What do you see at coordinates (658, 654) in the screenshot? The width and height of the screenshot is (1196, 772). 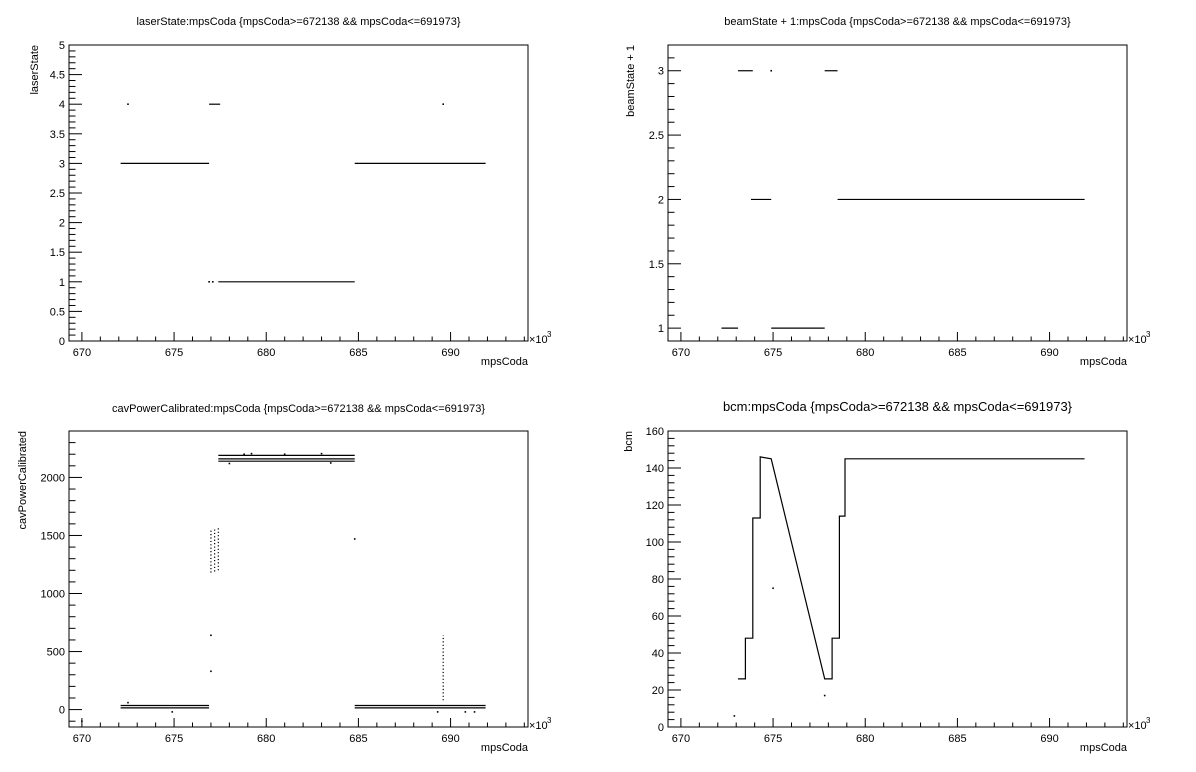 I see `y-tick-label: 40` at bounding box center [658, 654].